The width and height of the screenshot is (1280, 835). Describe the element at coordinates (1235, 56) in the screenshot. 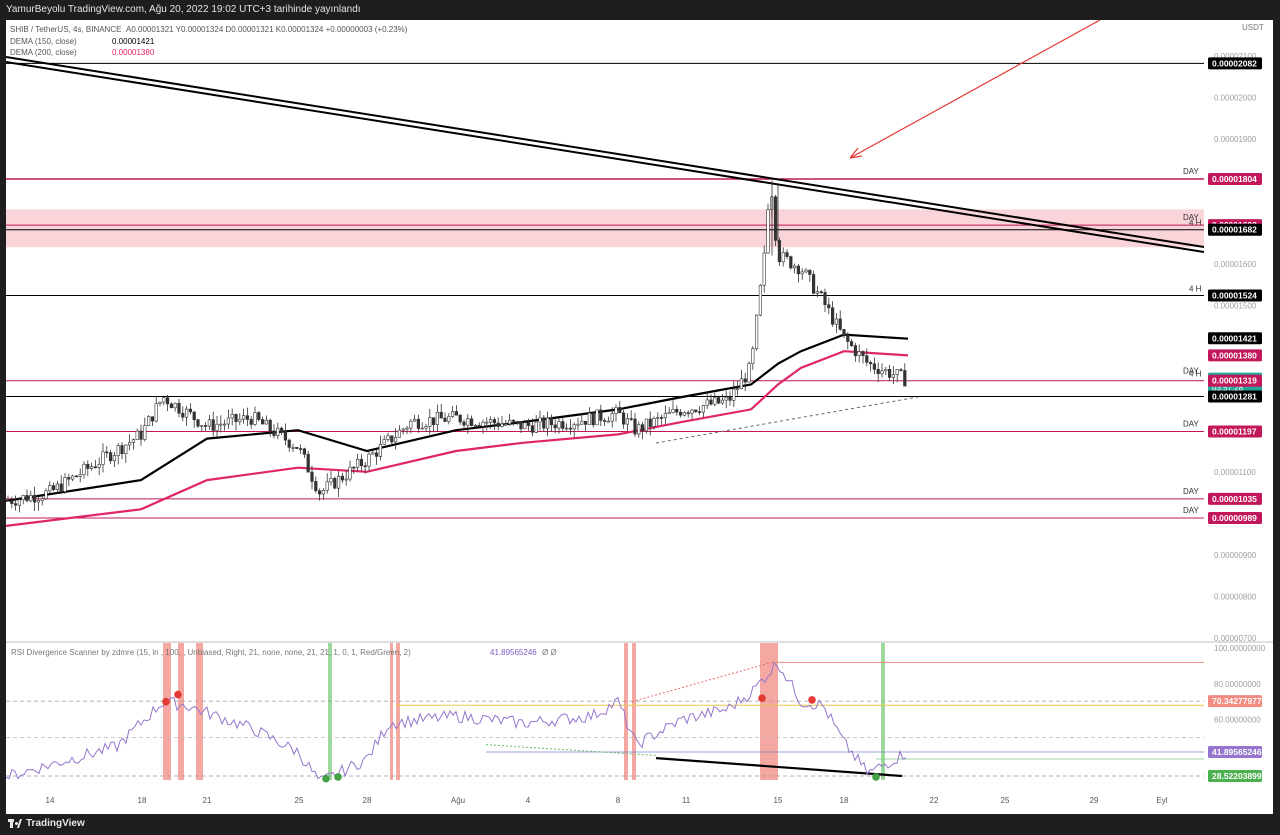

I see `price-axis-tick: 0.00002100` at that location.